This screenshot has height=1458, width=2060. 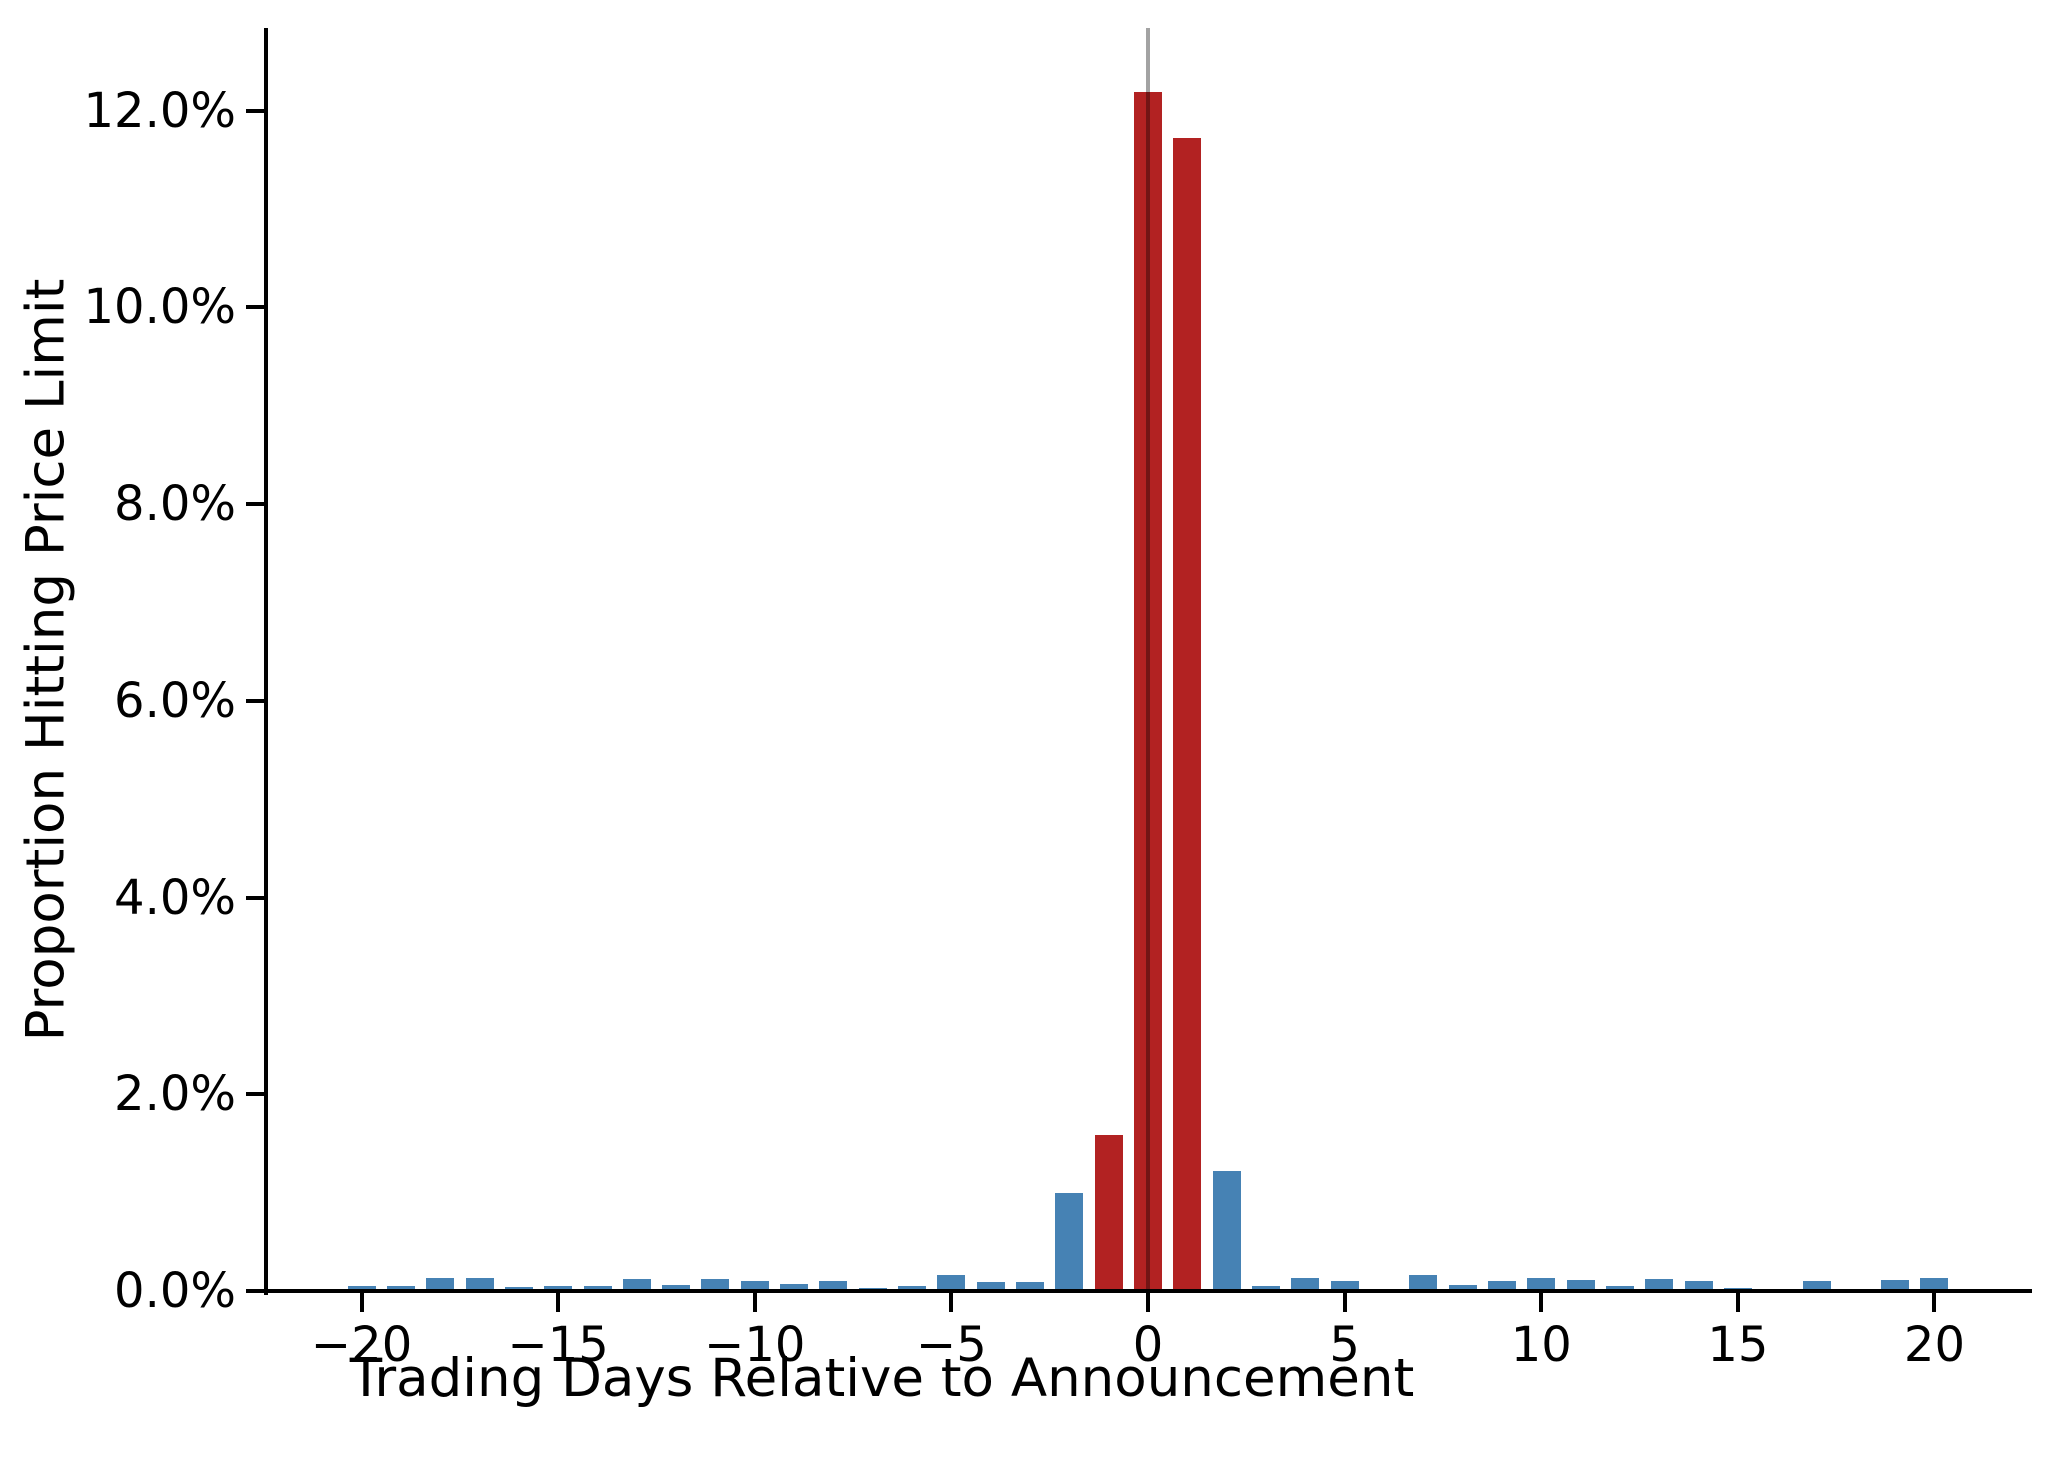 What do you see at coordinates (175, 897) in the screenshot?
I see `y-tick-label: 4.0%` at bounding box center [175, 897].